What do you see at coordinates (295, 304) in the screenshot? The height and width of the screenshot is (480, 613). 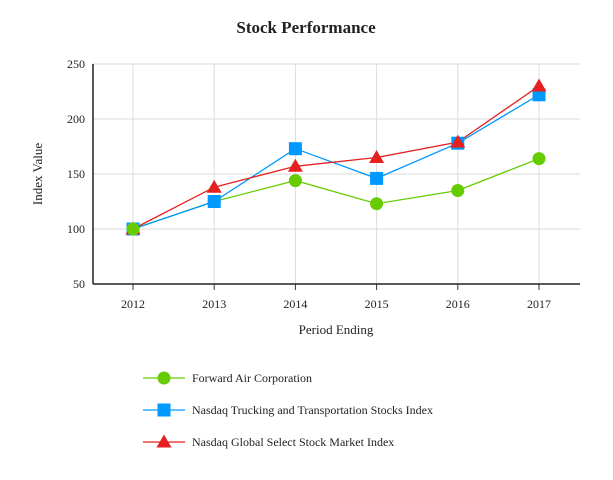 I see `x-tick-label: 2014` at bounding box center [295, 304].